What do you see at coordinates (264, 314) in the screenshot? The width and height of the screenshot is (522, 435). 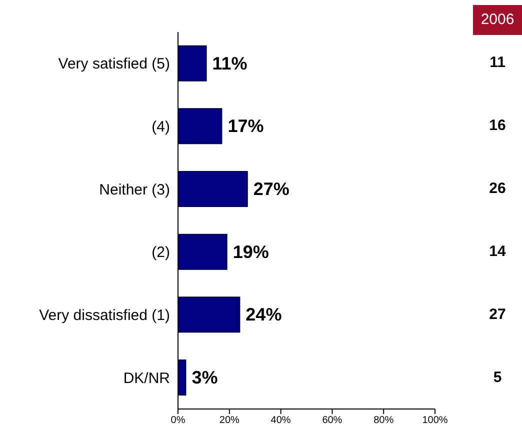 I see `data-label: 24%` at bounding box center [264, 314].